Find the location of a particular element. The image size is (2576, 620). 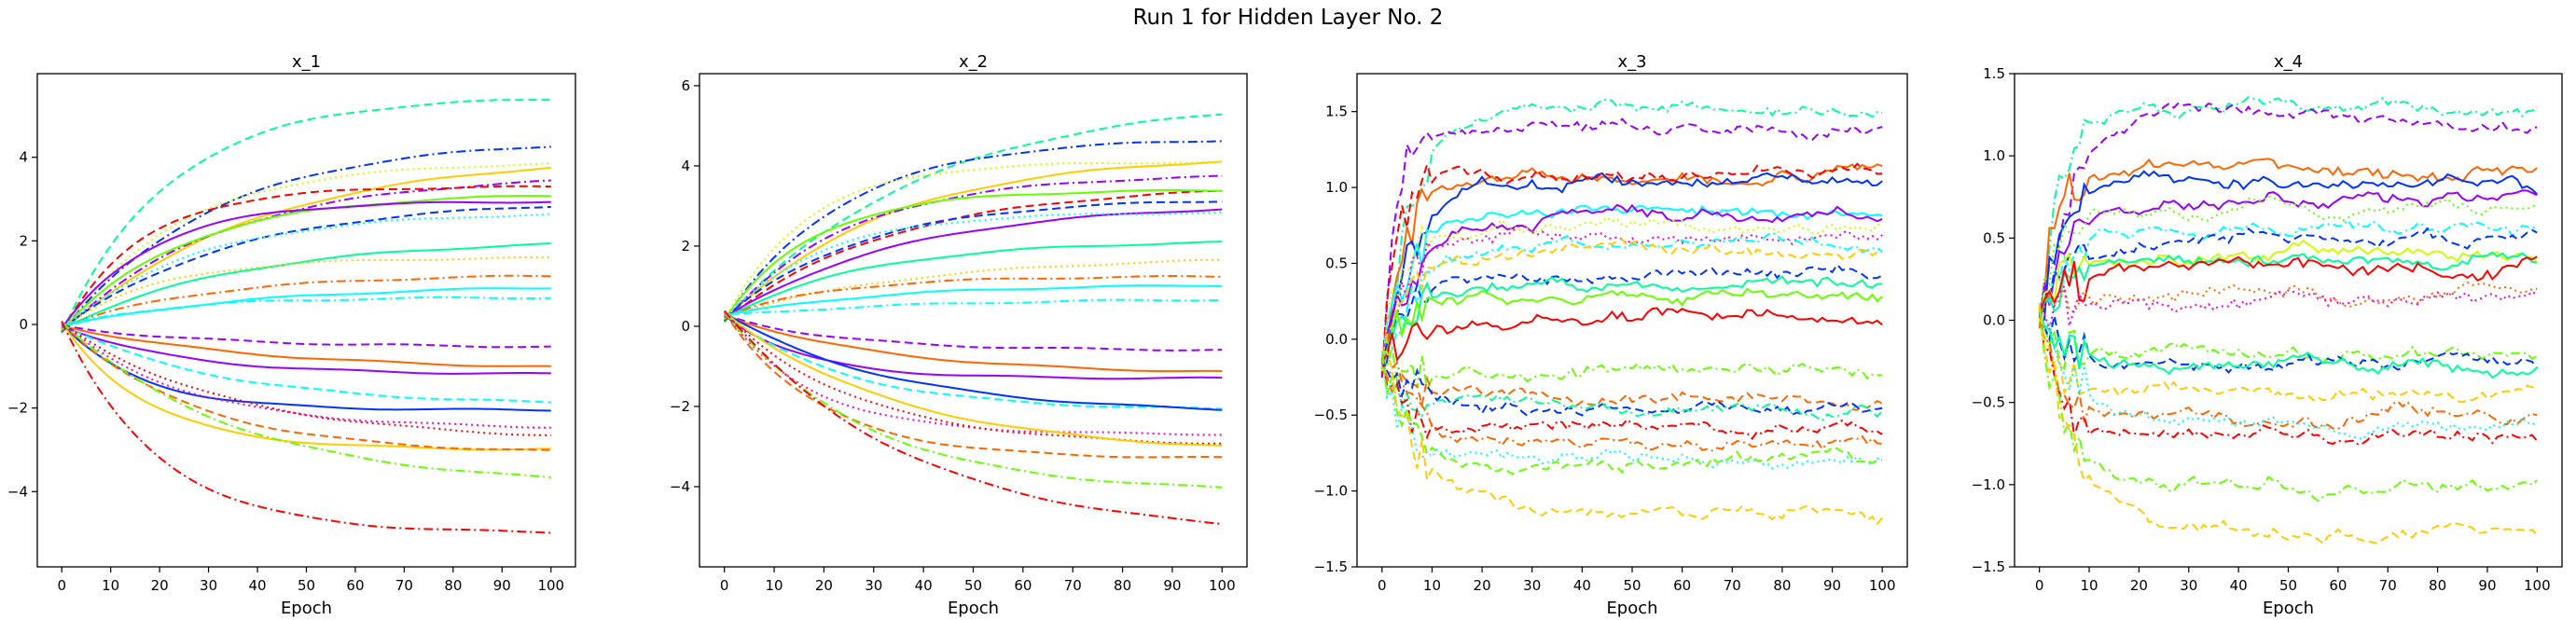

subplot-title: x_1 is located at coordinates (306, 62).